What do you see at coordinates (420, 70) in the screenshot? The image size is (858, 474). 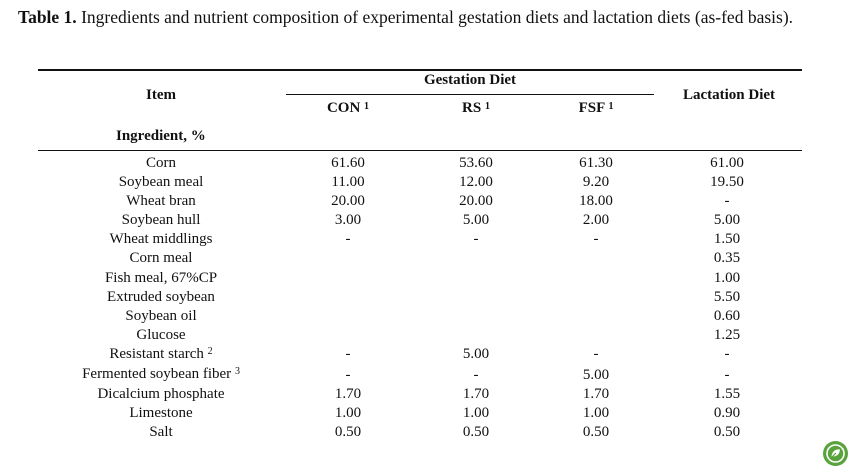 I see `top-rule` at bounding box center [420, 70].